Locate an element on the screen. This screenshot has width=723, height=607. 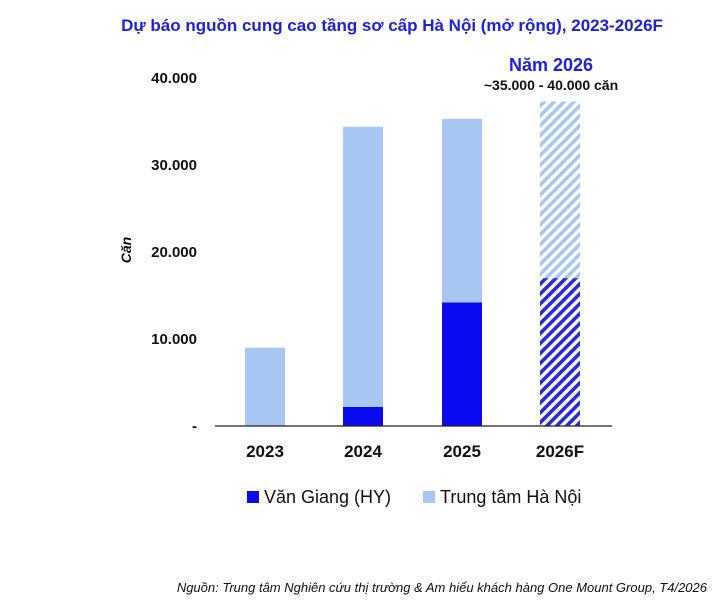
y-axis-label: Căn is located at coordinates (126, 250).